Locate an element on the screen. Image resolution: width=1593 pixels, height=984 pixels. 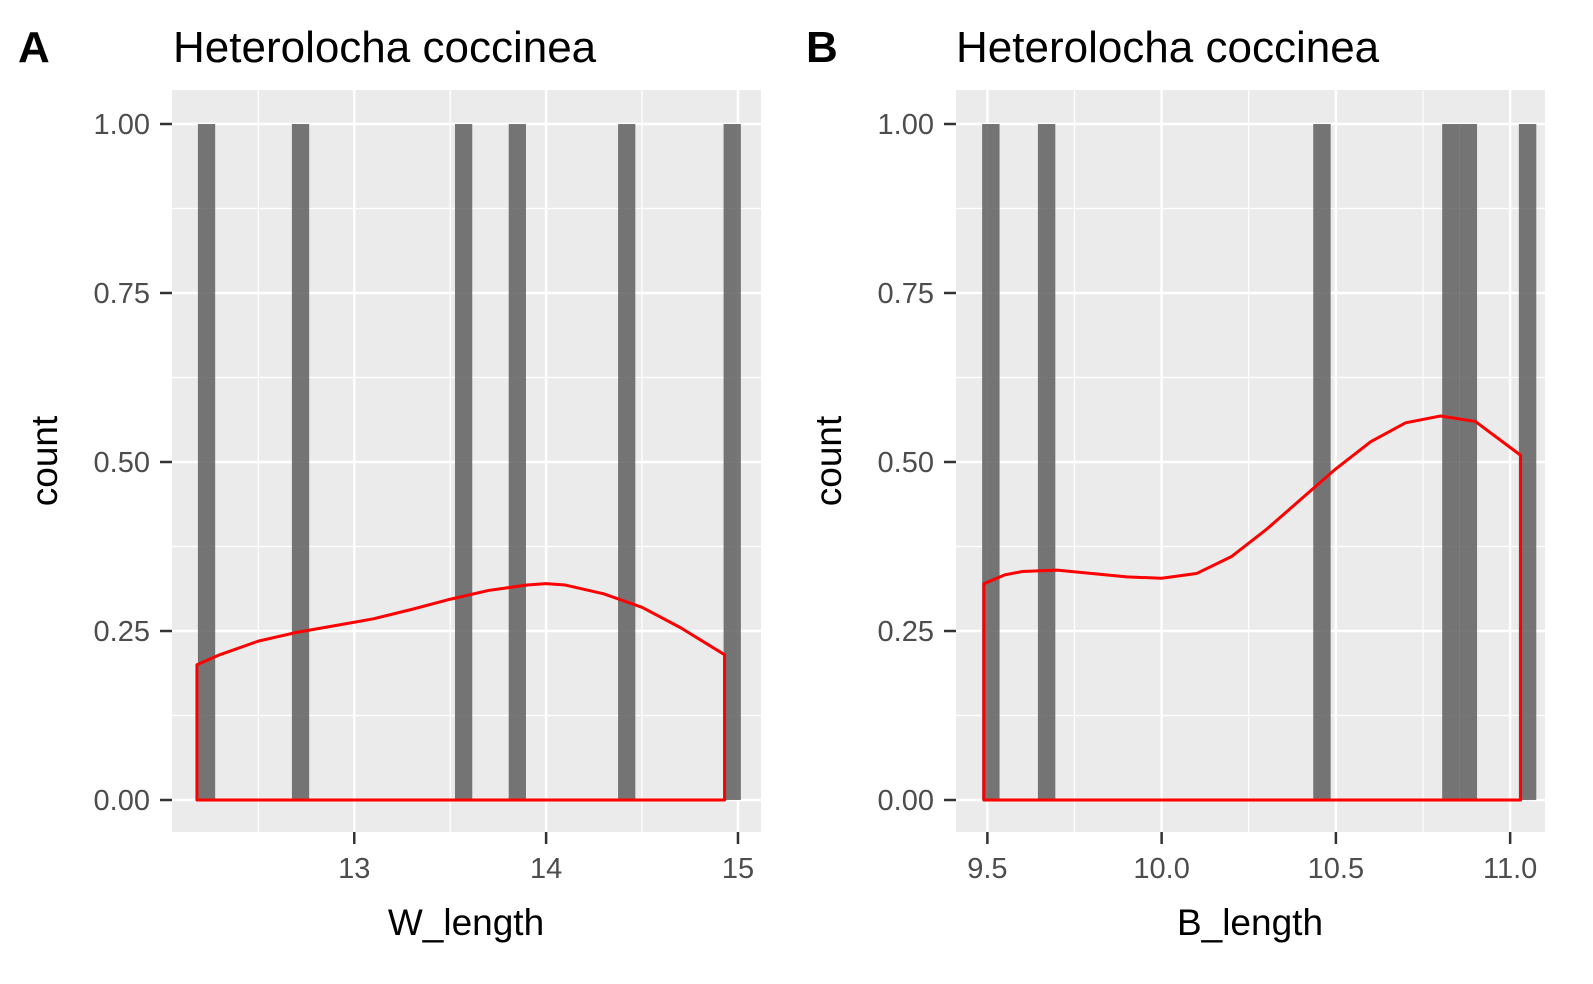
x-tick-label: 10.0 is located at coordinates (1161, 869).